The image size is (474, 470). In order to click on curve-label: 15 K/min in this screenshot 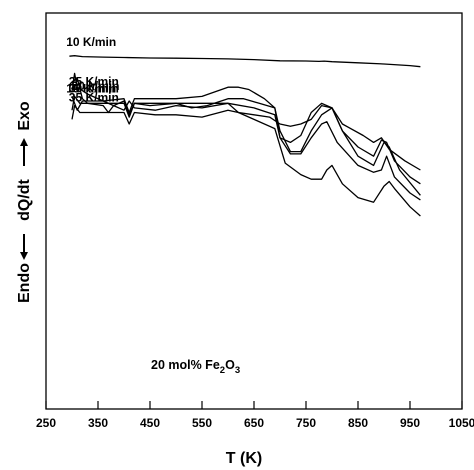, I will do `click(91, 89)`.